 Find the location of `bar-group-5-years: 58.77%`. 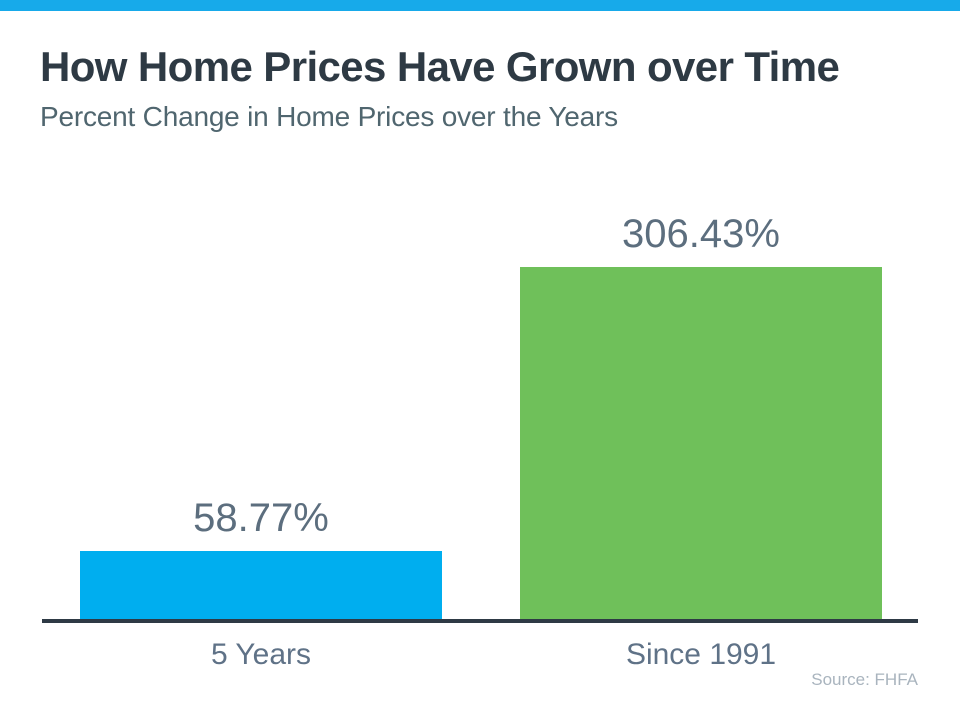

bar-group-5-years: 58.77% is located at coordinates (261, 558).